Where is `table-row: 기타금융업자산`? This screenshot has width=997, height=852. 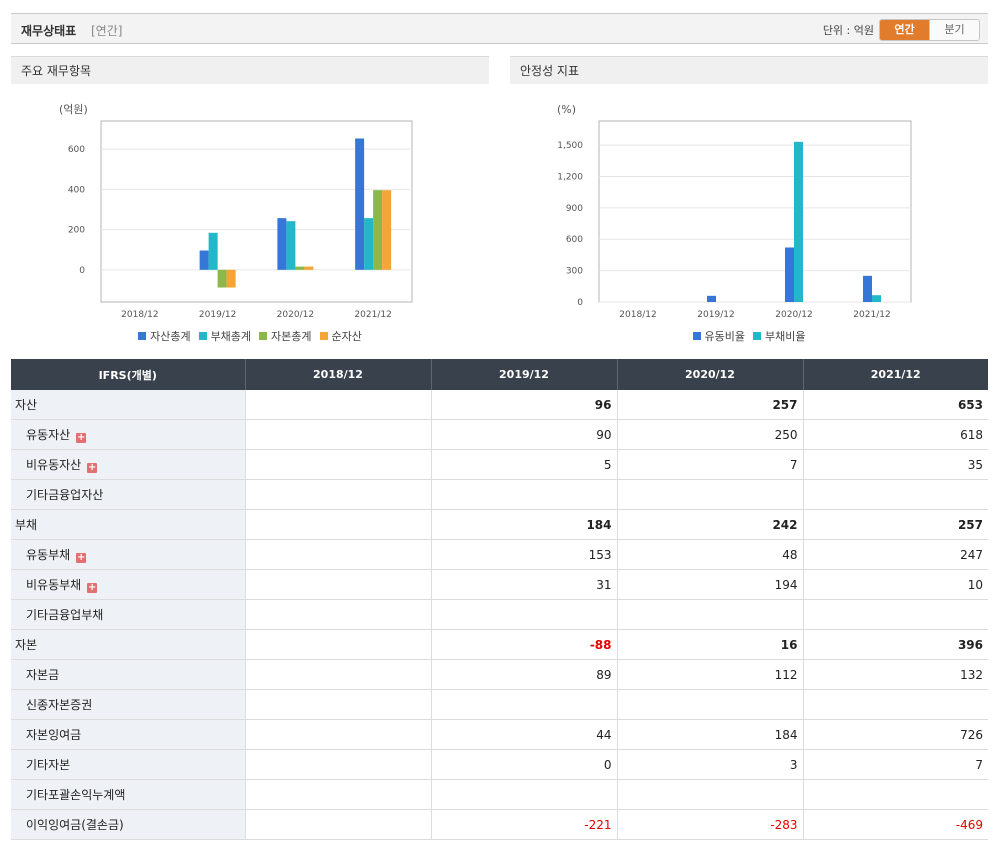
table-row: 기타금융업자산 is located at coordinates (499, 494).